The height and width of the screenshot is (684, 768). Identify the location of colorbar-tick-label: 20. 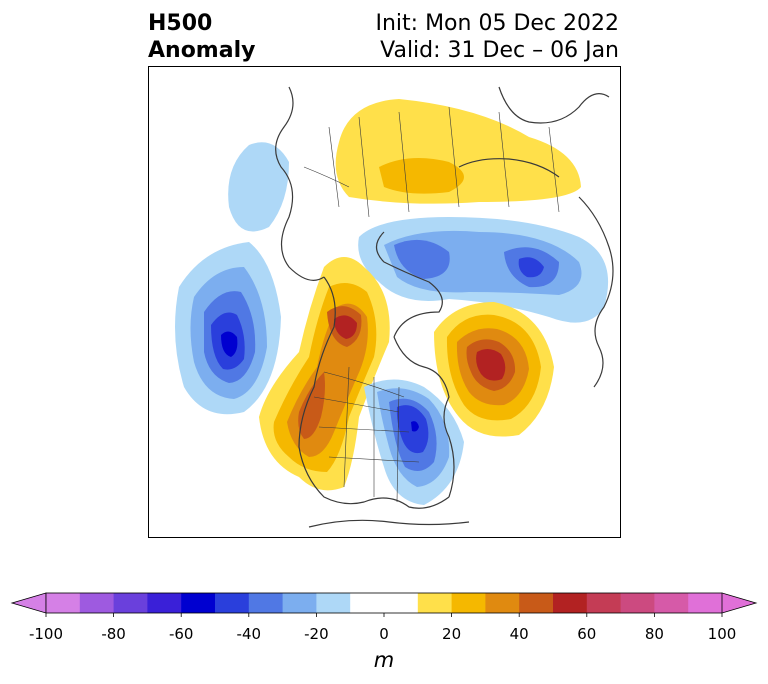
(452, 634).